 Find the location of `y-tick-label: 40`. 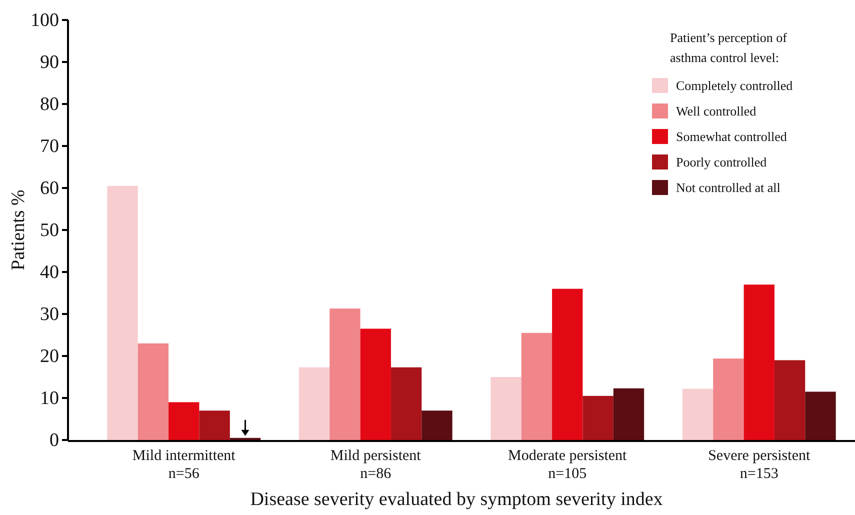

y-tick-label: 40 is located at coordinates (49, 273).